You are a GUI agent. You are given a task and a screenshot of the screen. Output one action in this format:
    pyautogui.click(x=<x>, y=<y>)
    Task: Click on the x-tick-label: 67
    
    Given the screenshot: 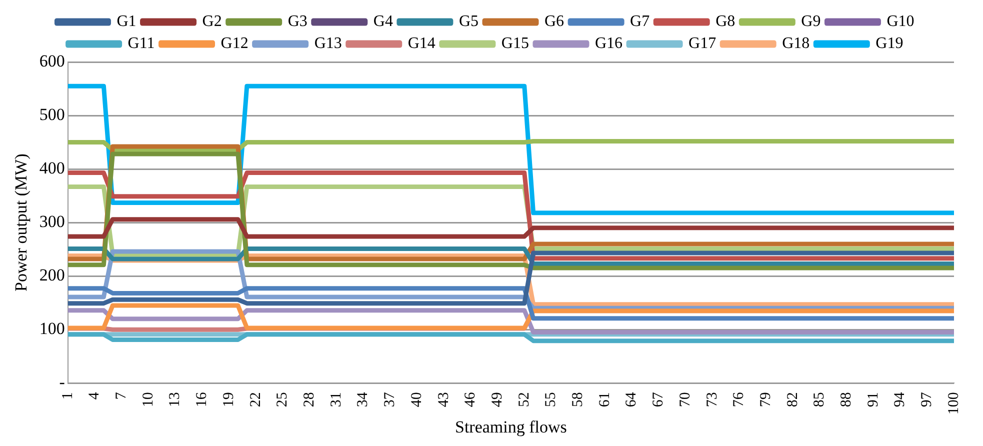 What is the action you would take?
    pyautogui.click(x=658, y=400)
    